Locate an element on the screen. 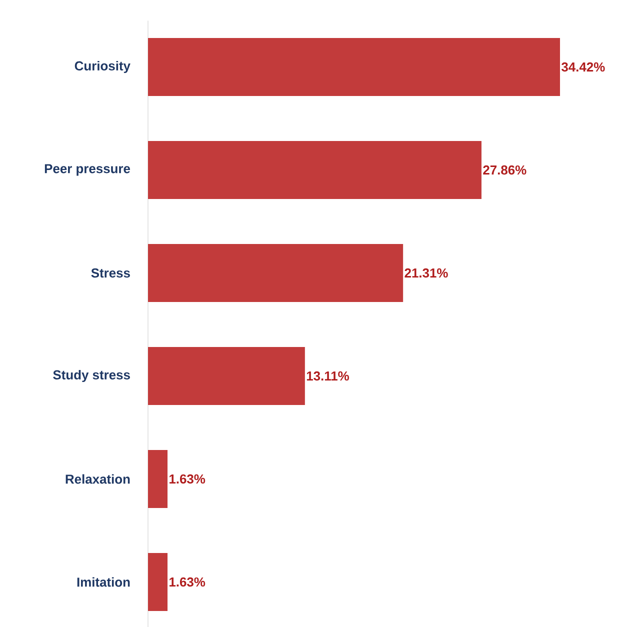 The height and width of the screenshot is (627, 629). data-label: 13.11% is located at coordinates (327, 376).